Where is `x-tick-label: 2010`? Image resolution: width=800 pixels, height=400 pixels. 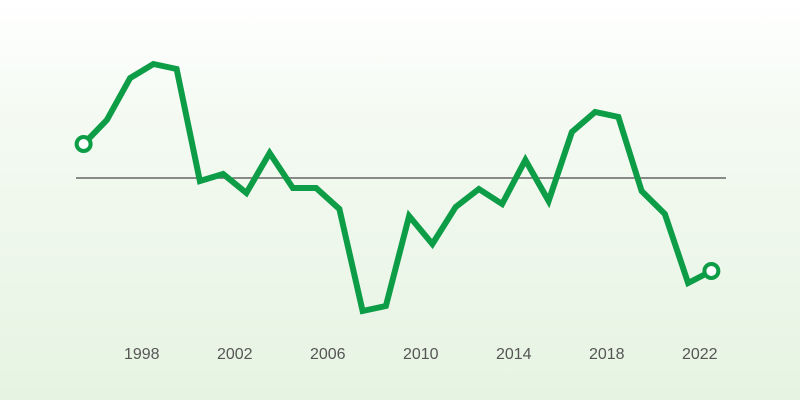 x-tick-label: 2010 is located at coordinates (421, 354).